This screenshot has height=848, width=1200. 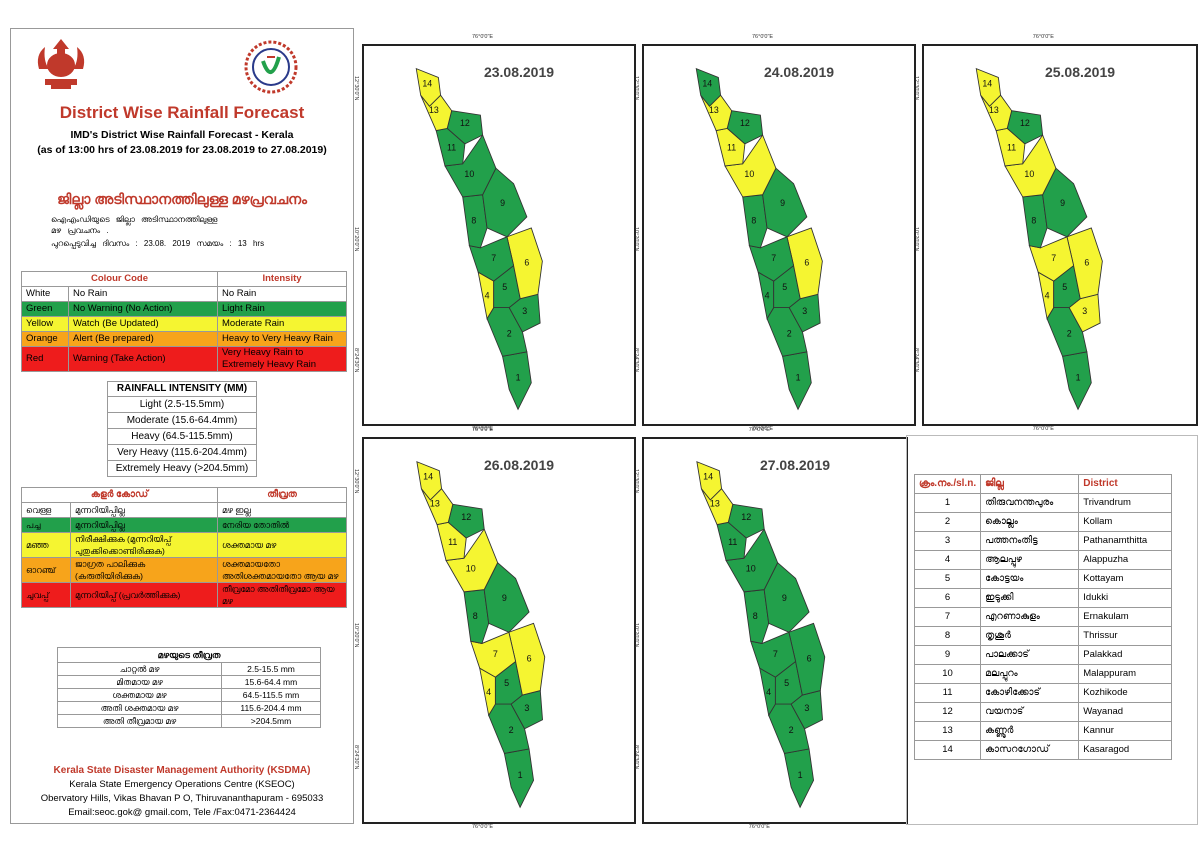 I want to click on district-number: 6, so click(x=947, y=598).